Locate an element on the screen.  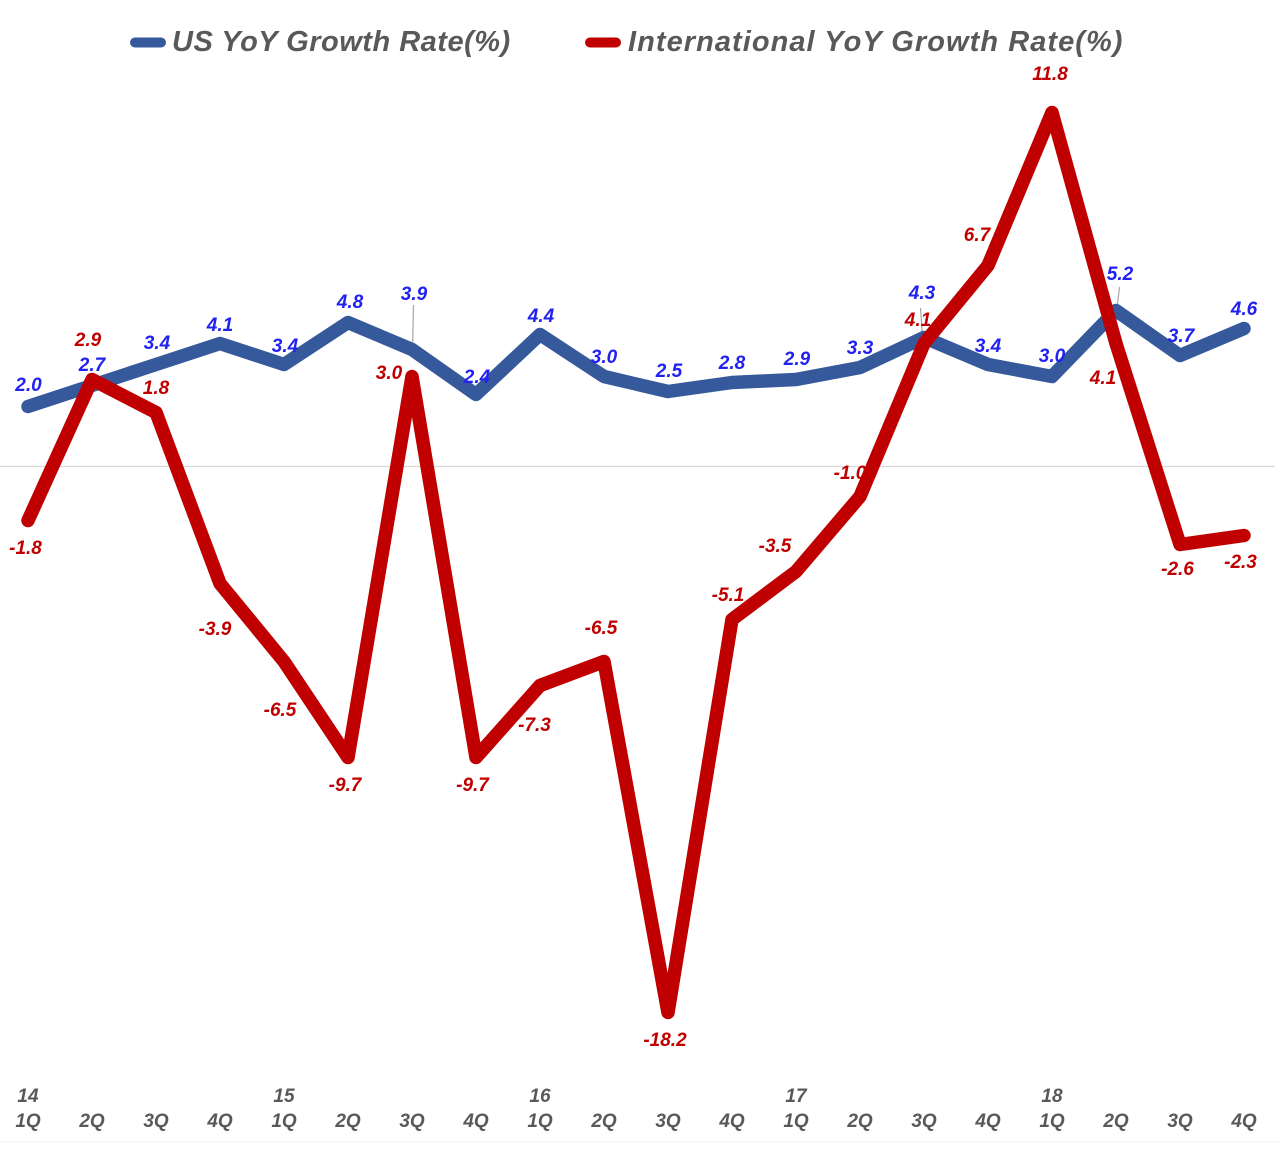
svg-text: 3.7 is located at coordinates (1182, 336).